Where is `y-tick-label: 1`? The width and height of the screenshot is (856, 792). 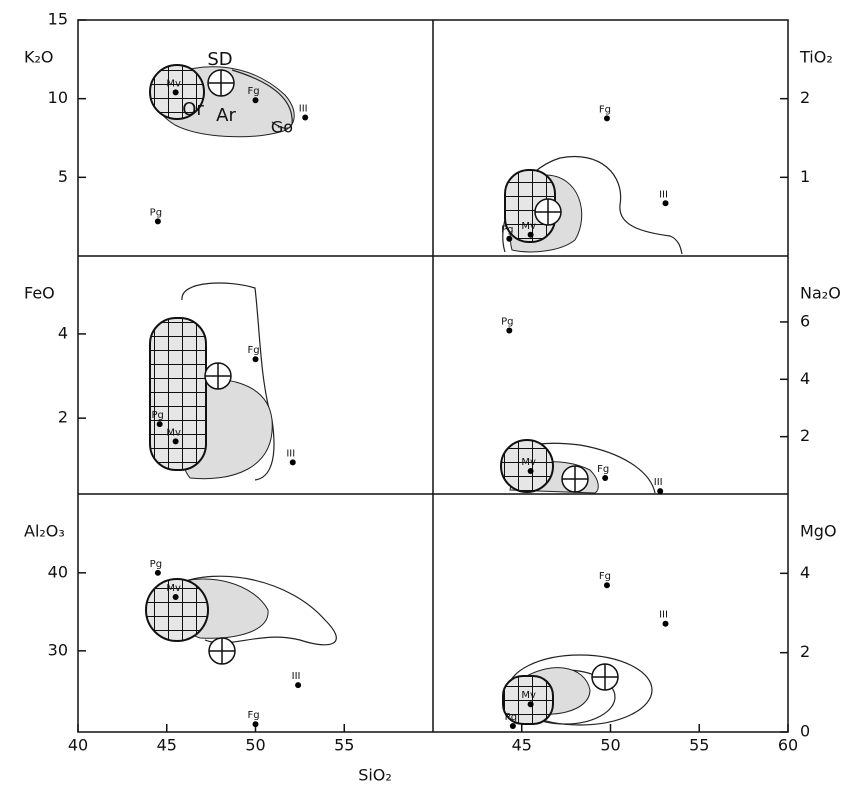 y-tick-label: 1 is located at coordinates (805, 176).